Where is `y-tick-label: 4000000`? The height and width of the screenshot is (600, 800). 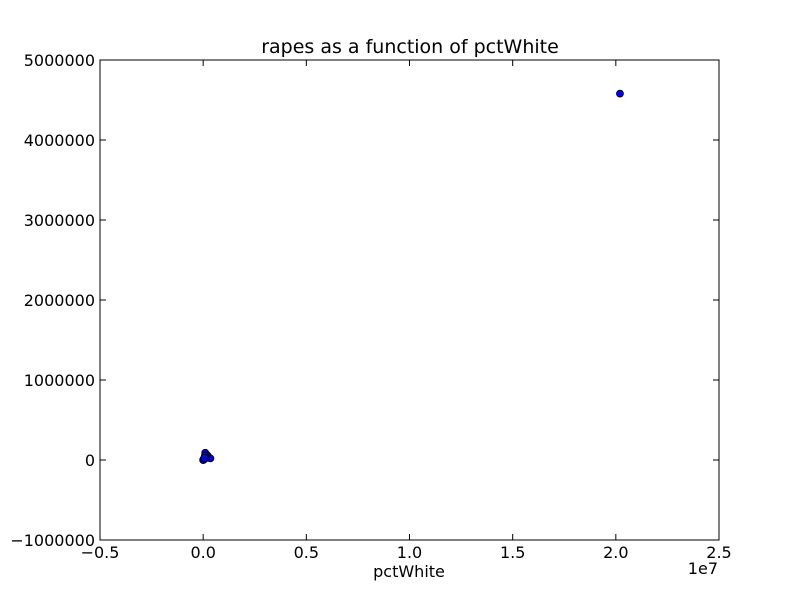 y-tick-label: 4000000 is located at coordinates (59, 140).